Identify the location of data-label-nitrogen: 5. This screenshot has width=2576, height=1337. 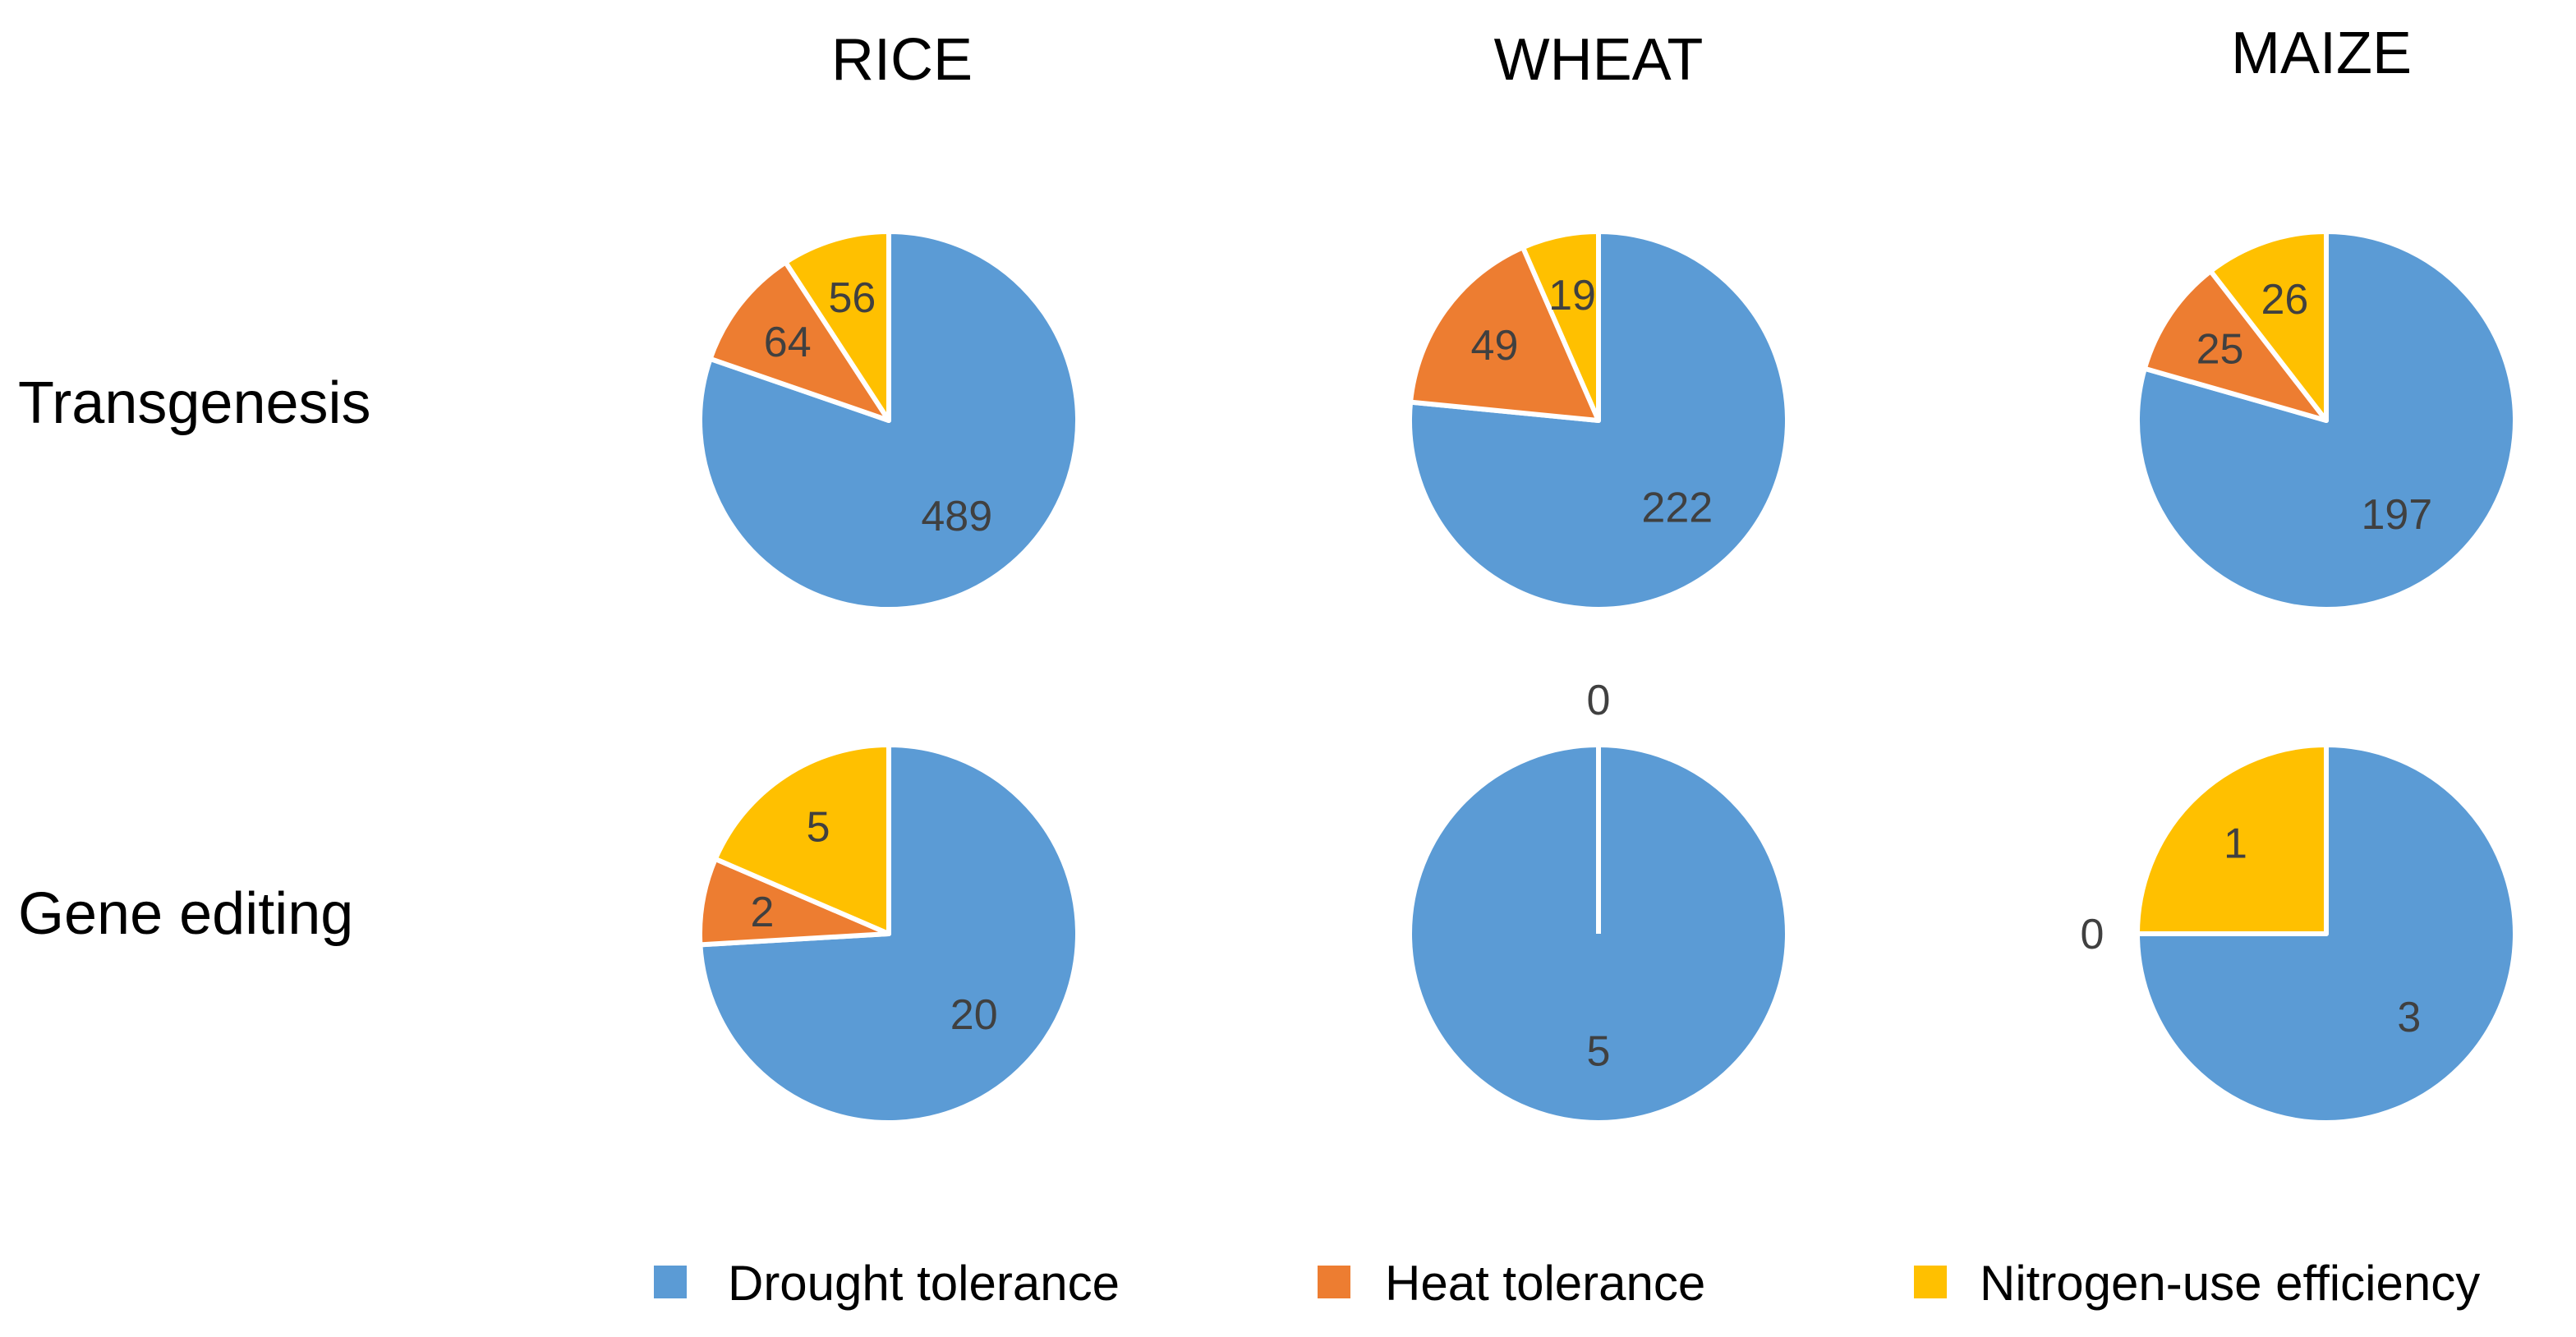
(818, 827).